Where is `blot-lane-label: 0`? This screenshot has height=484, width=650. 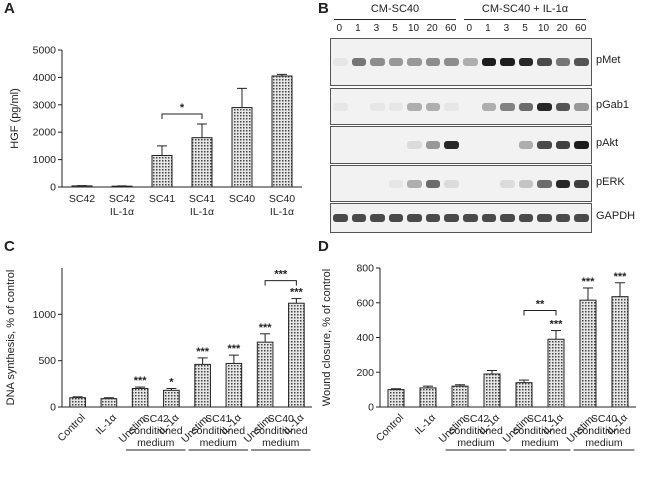
blot-lane-label: 0 is located at coordinates (339, 28).